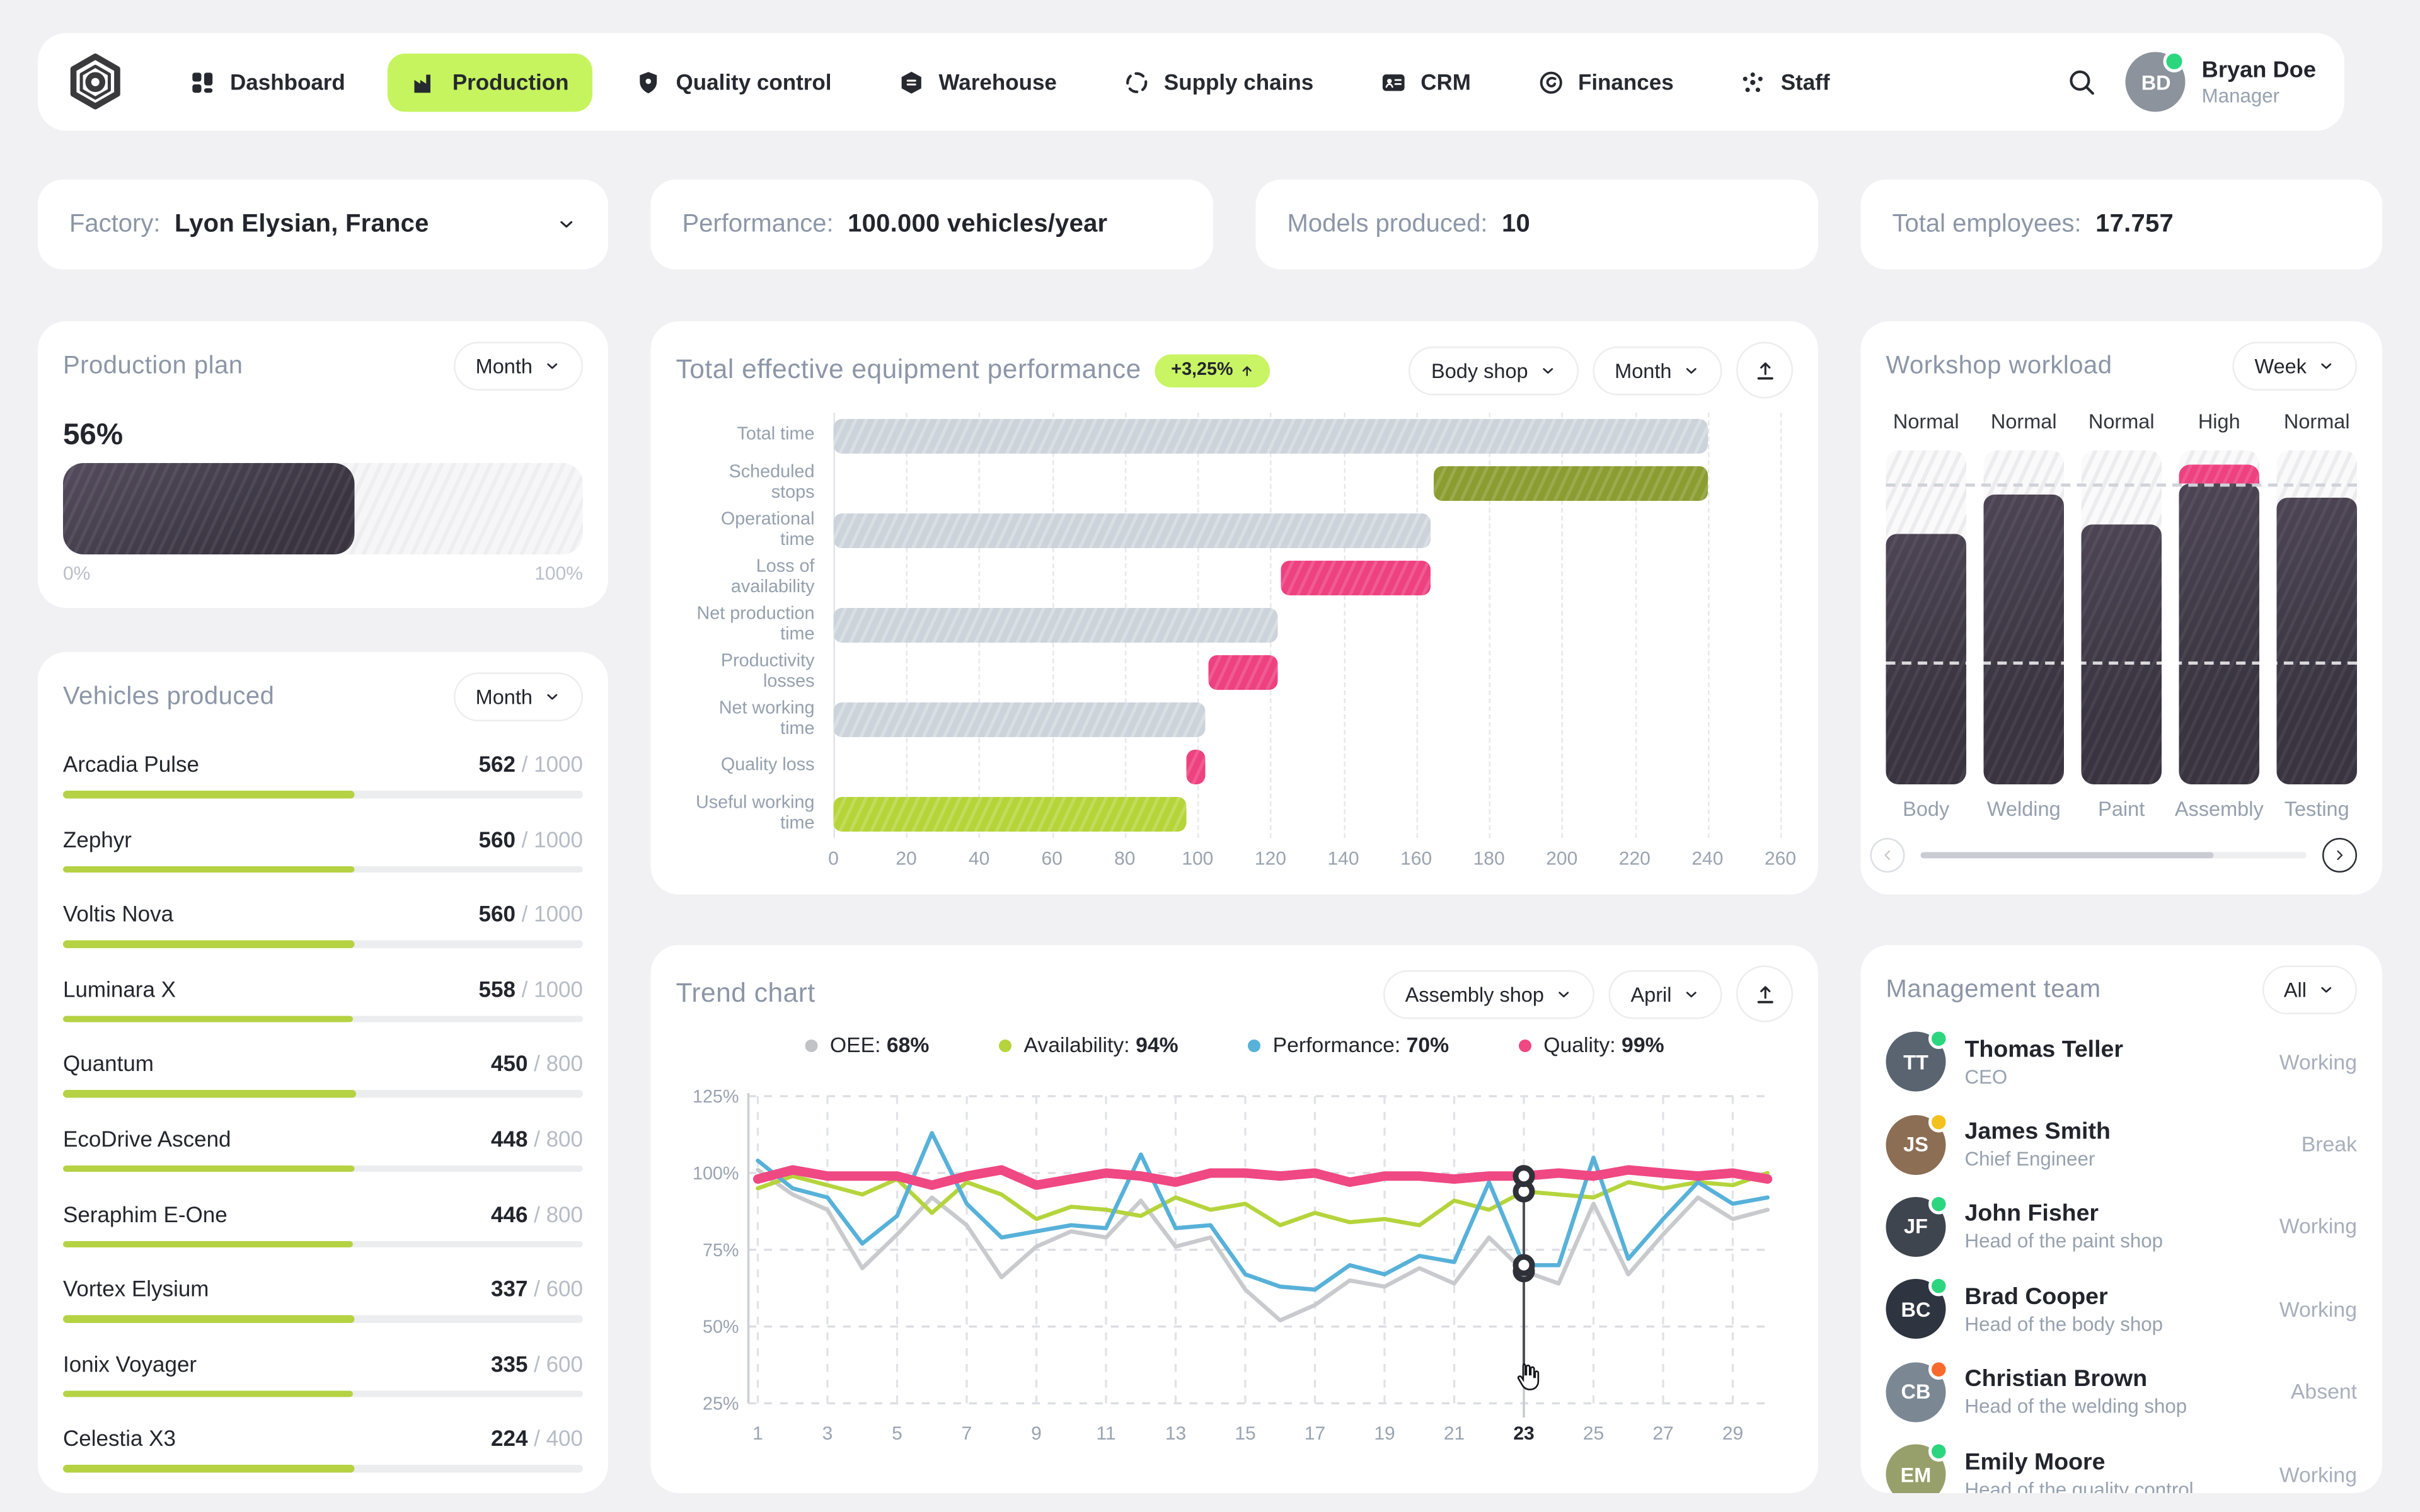  I want to click on chevron-right-icon, so click(2340, 855).